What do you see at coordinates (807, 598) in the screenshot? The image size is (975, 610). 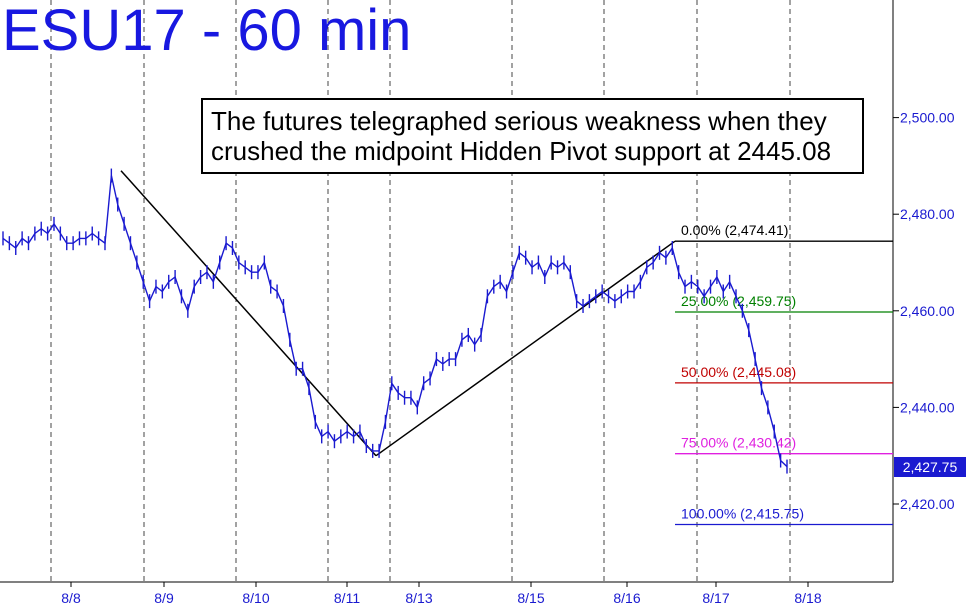 I see `x-tick-label: 8/18` at bounding box center [807, 598].